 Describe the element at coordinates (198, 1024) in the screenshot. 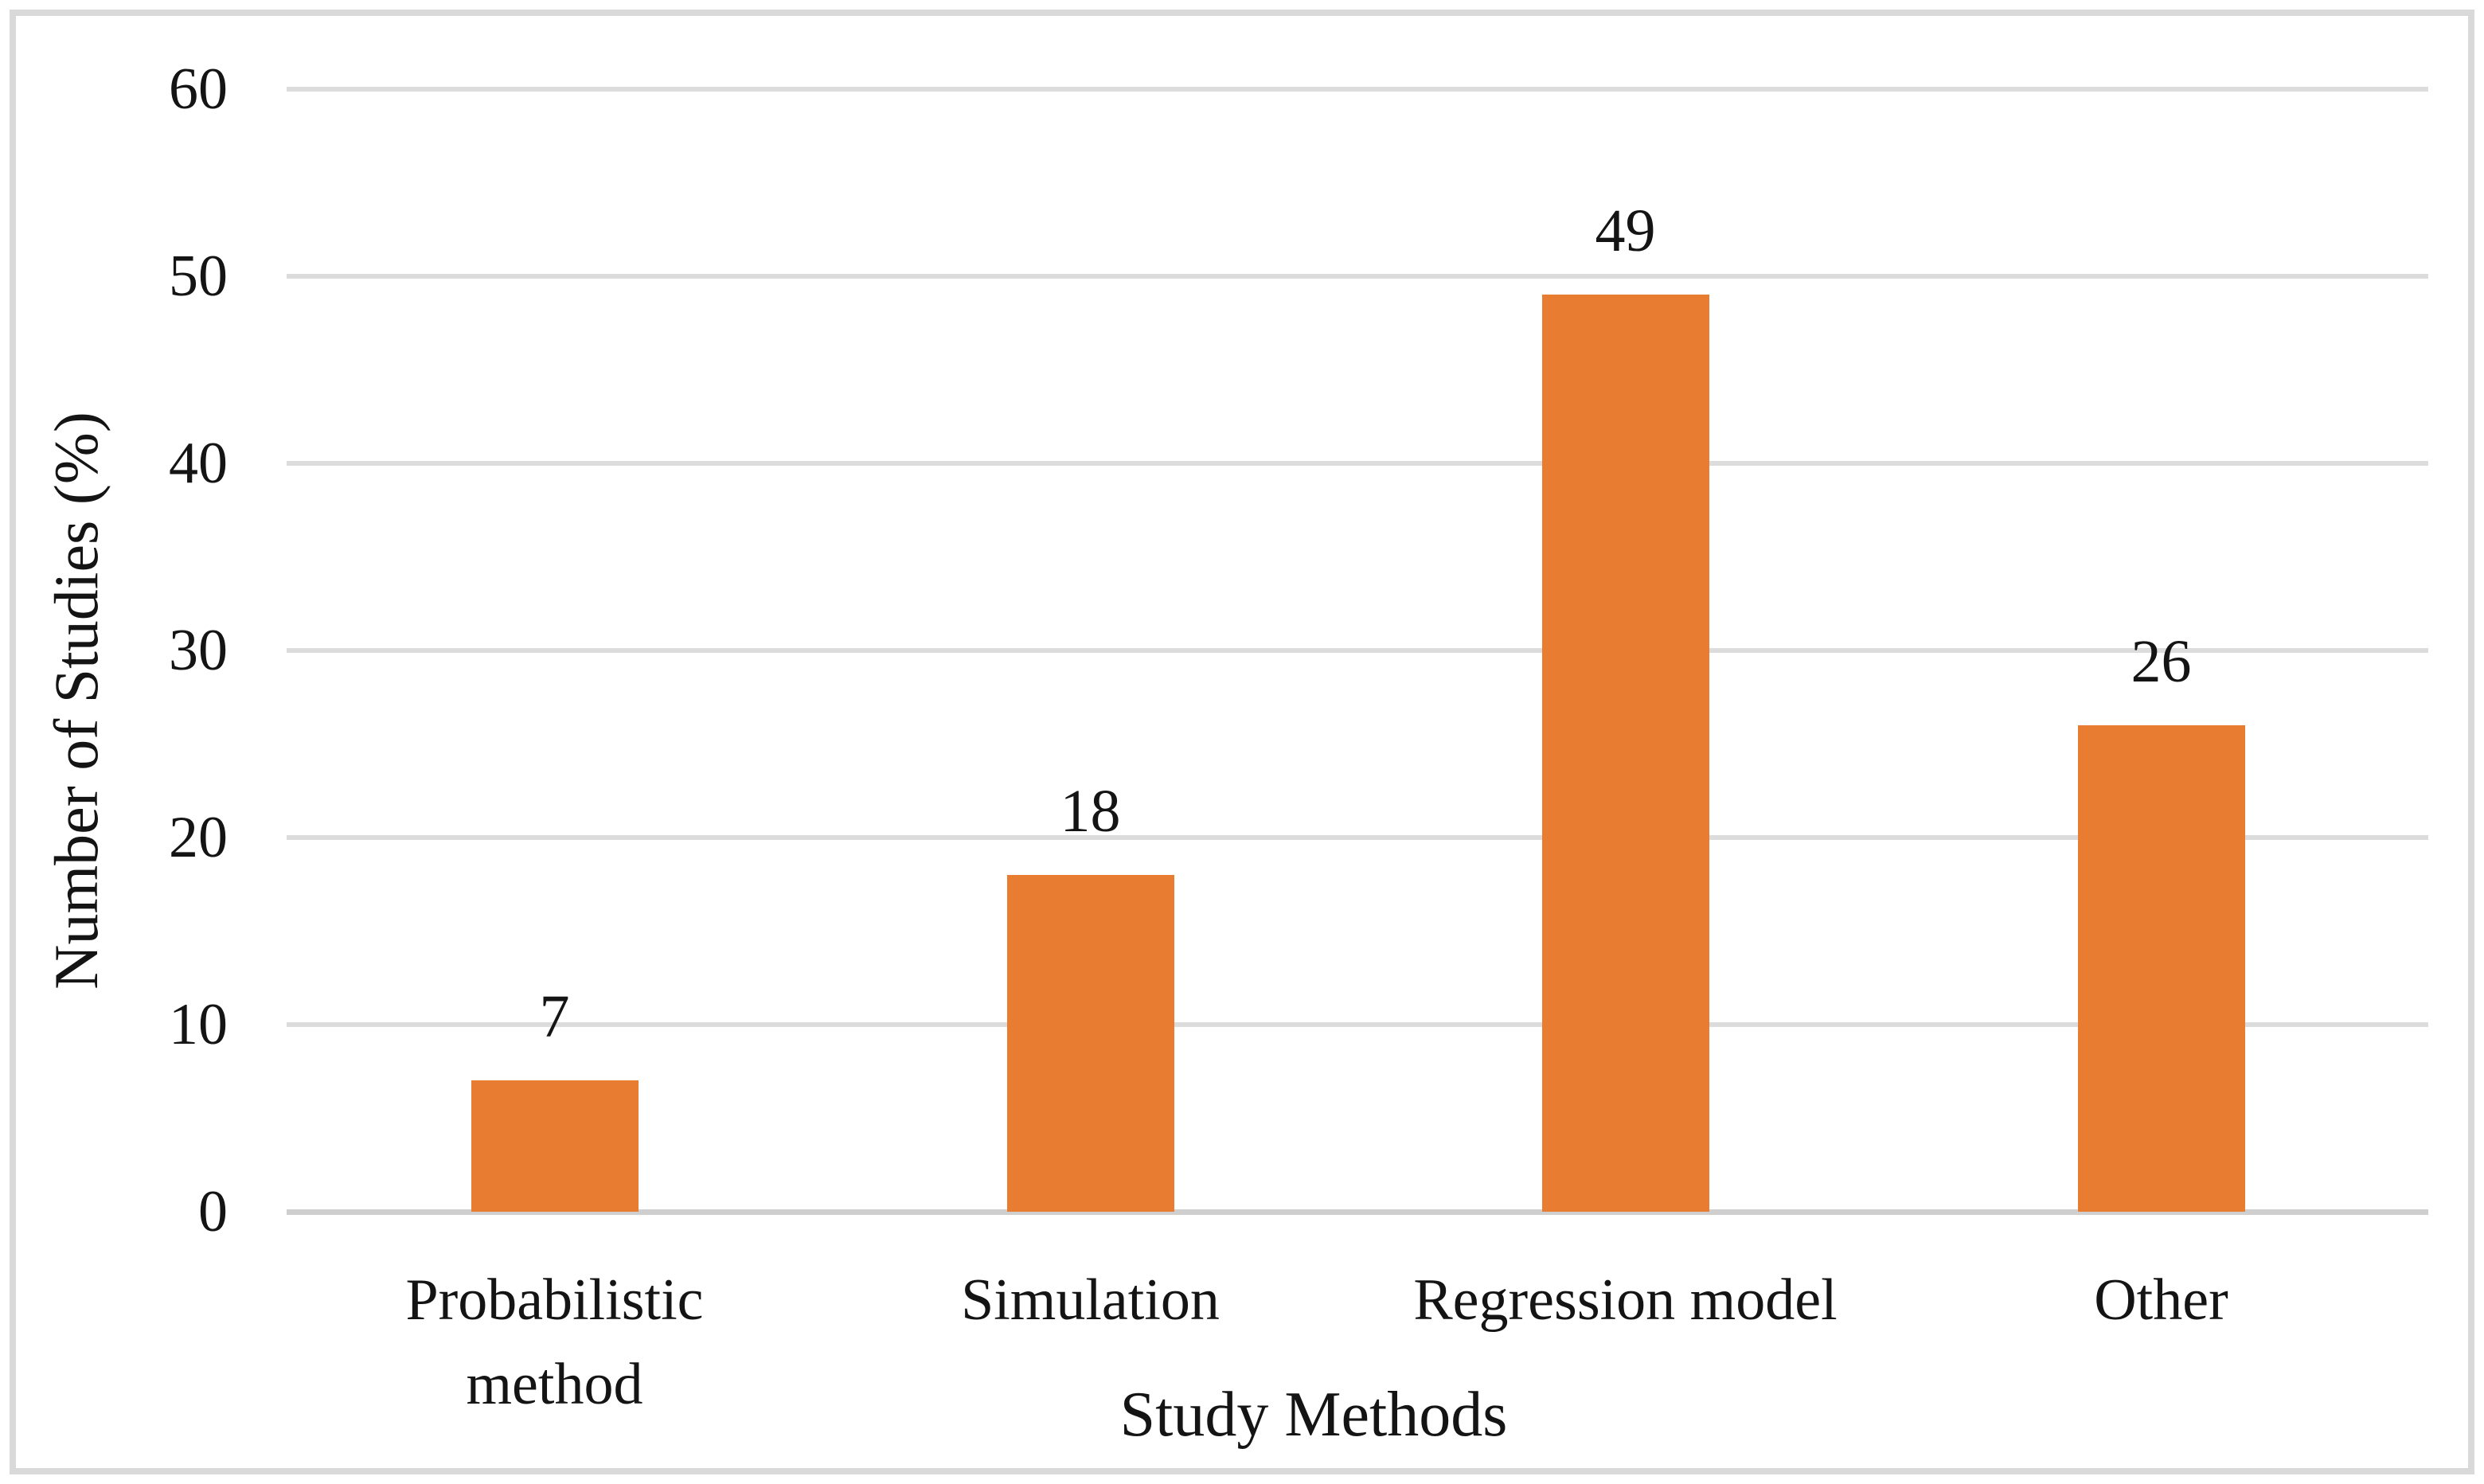

I see `y-tick-label-10: 10` at that location.